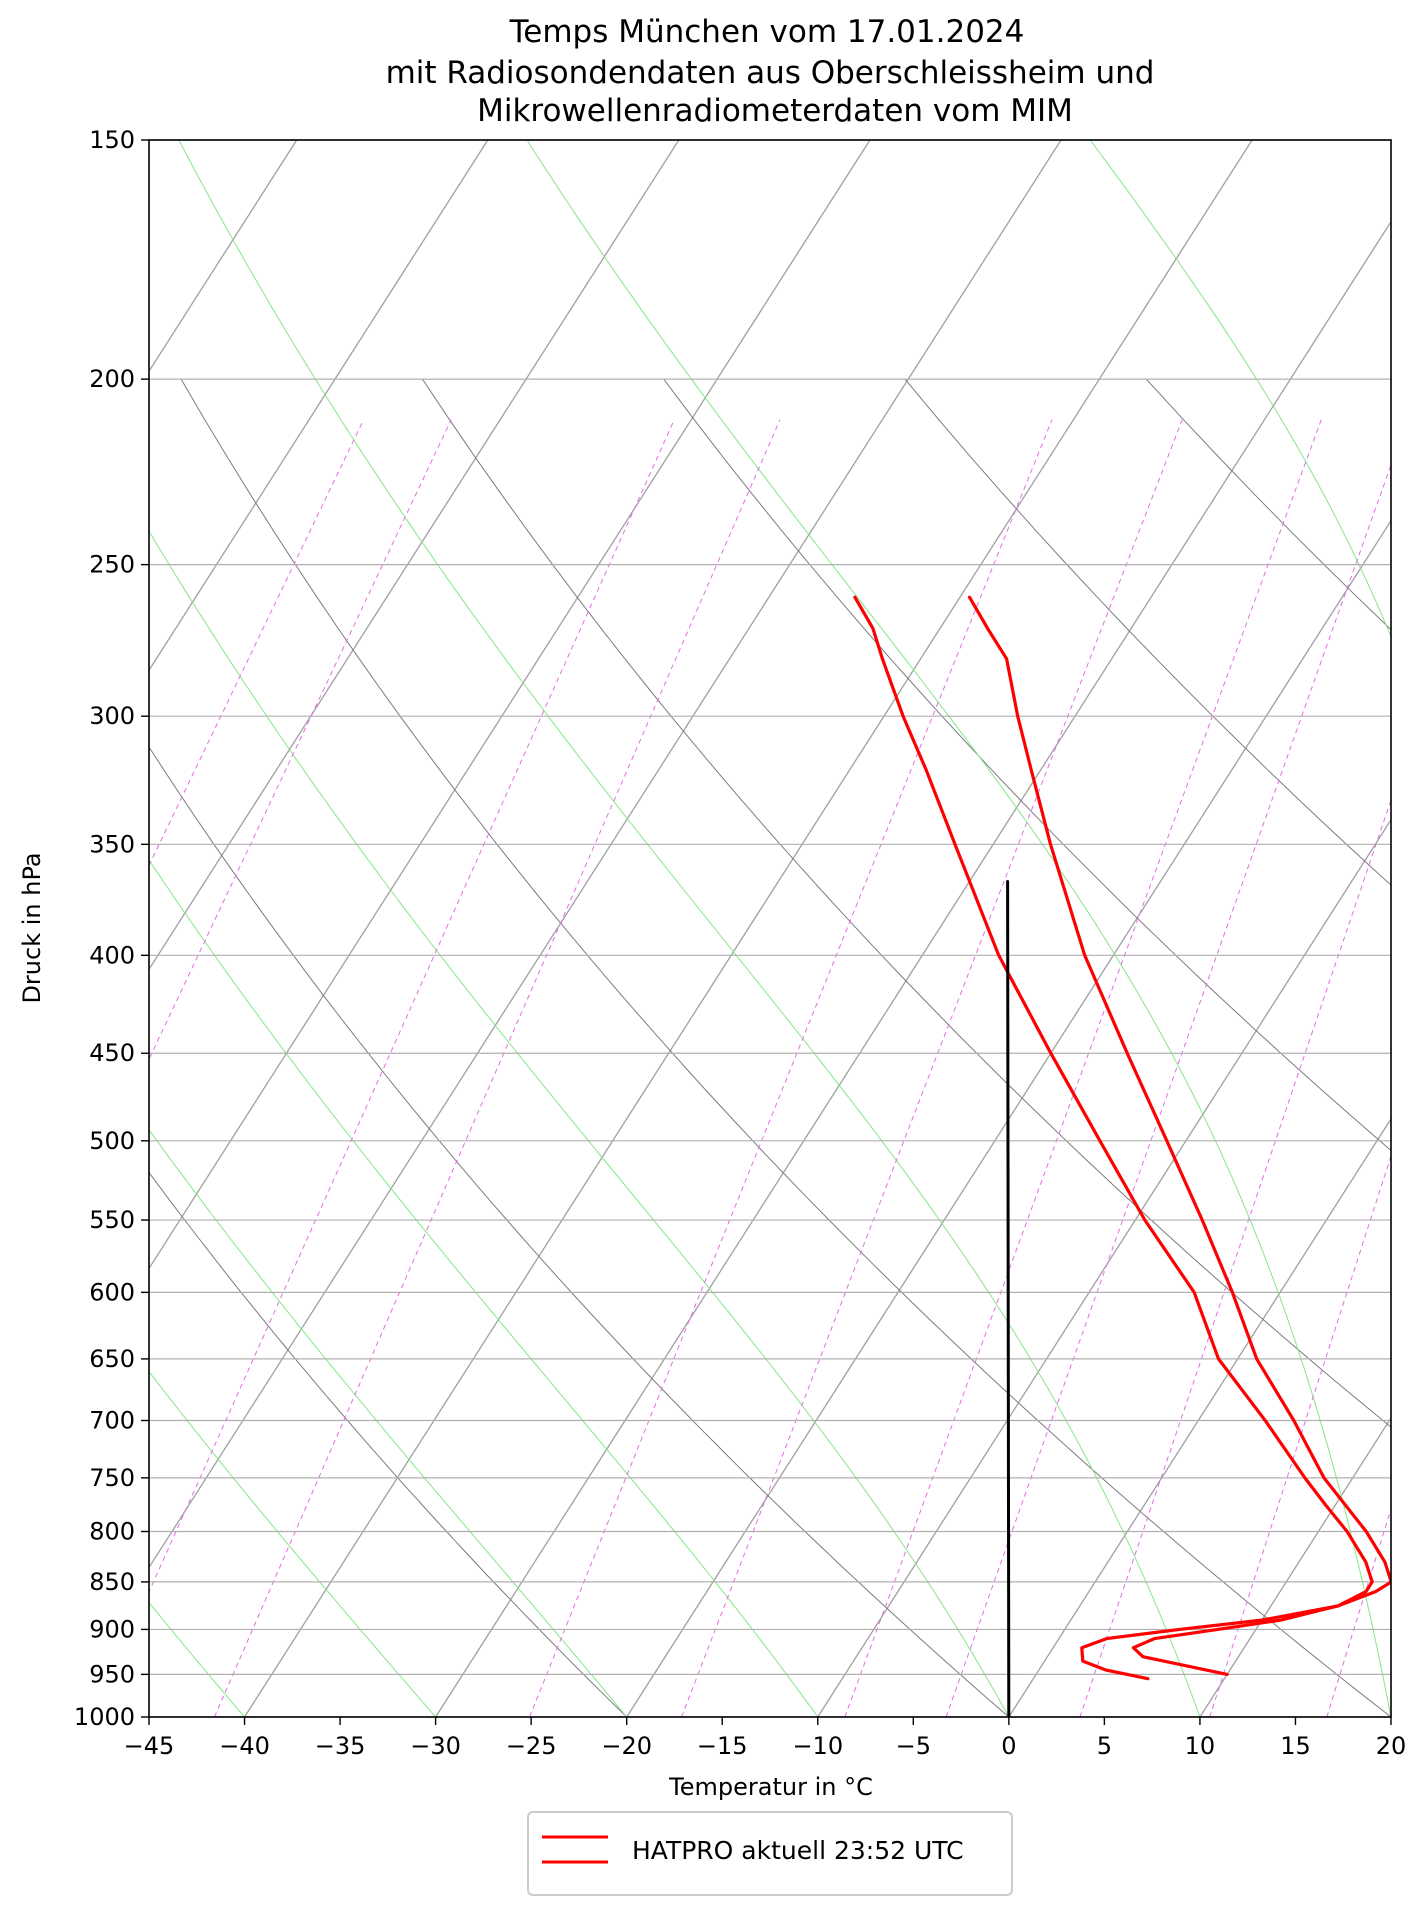 The height and width of the screenshot is (1907, 1427). What do you see at coordinates (112, 1292) in the screenshot?
I see `y-tick-label: 600` at bounding box center [112, 1292].